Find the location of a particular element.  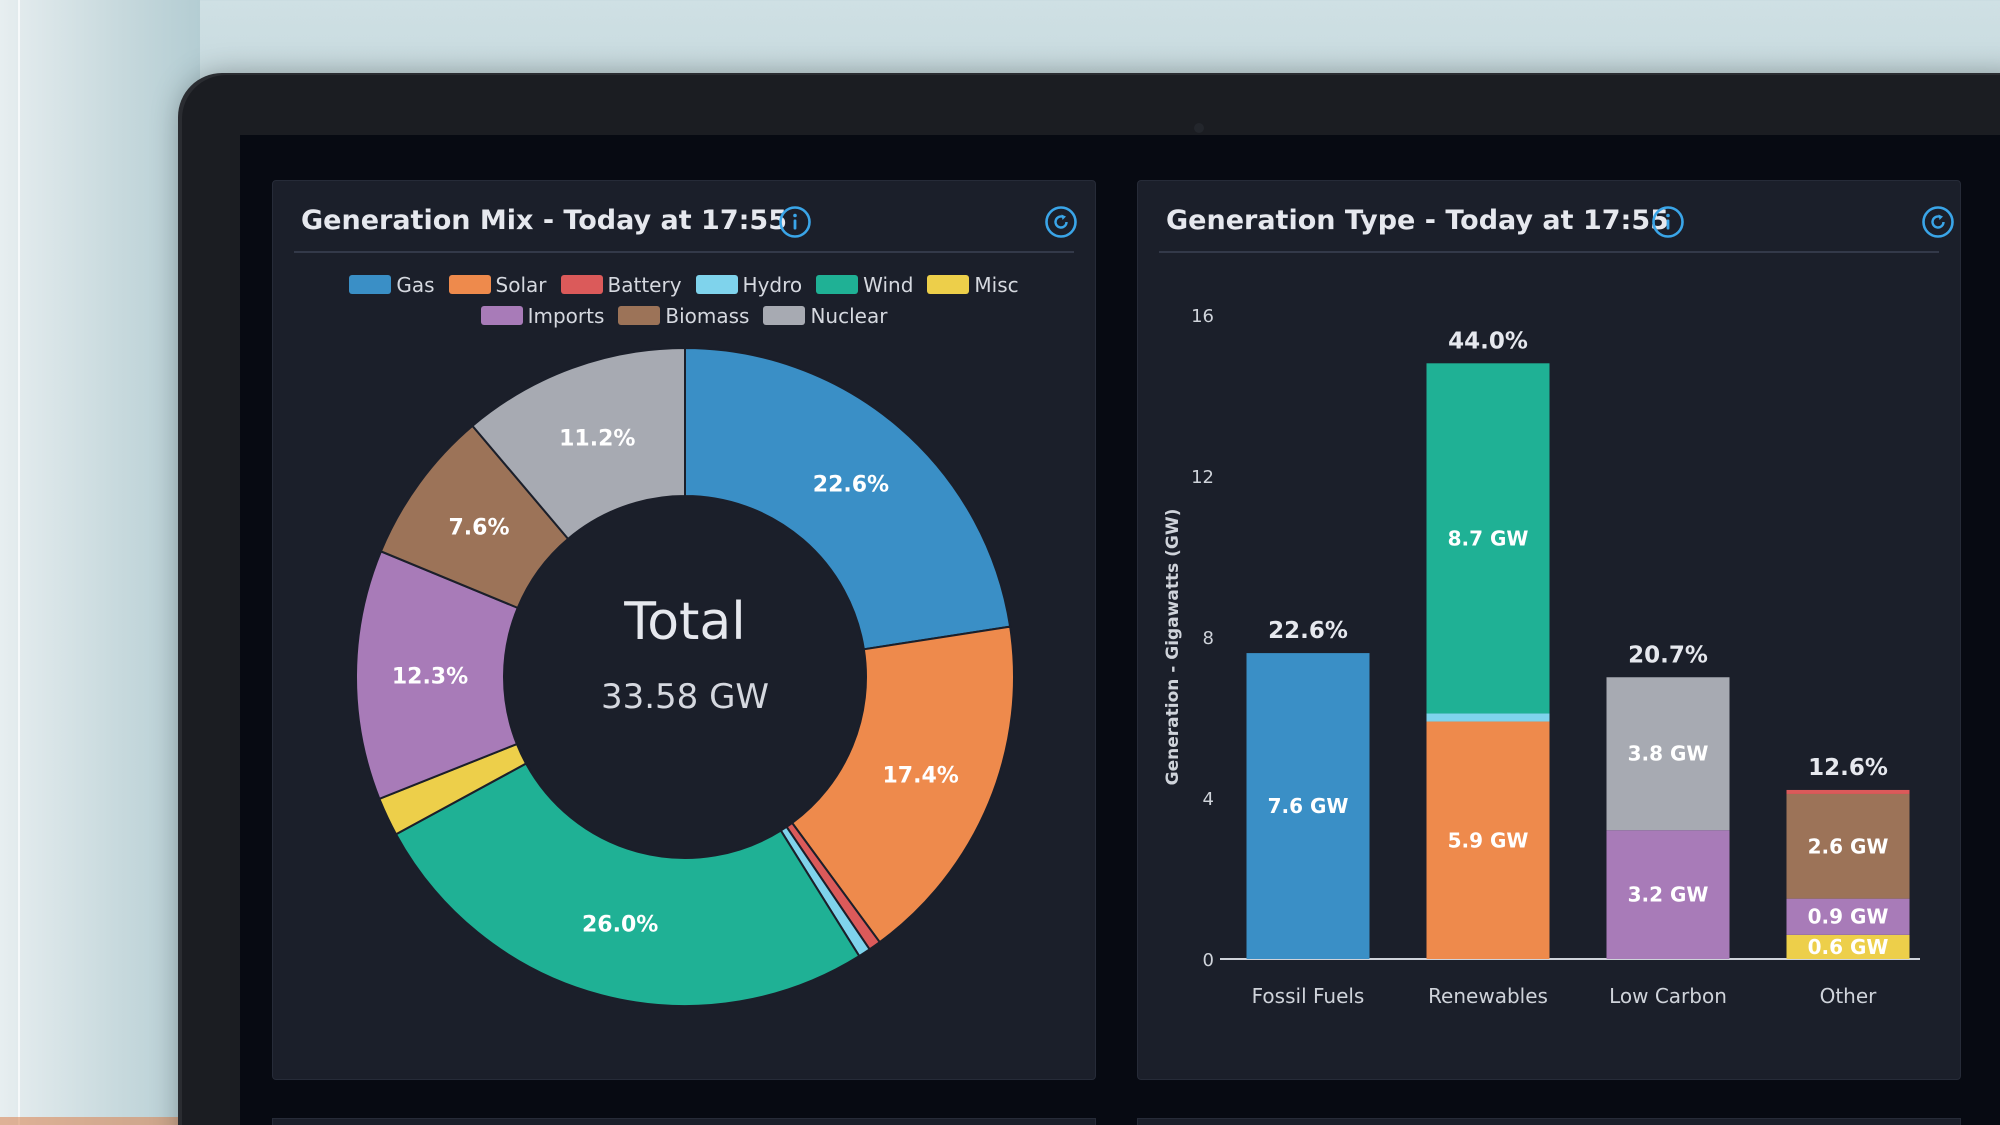

webcam is located at coordinates (1199, 128).